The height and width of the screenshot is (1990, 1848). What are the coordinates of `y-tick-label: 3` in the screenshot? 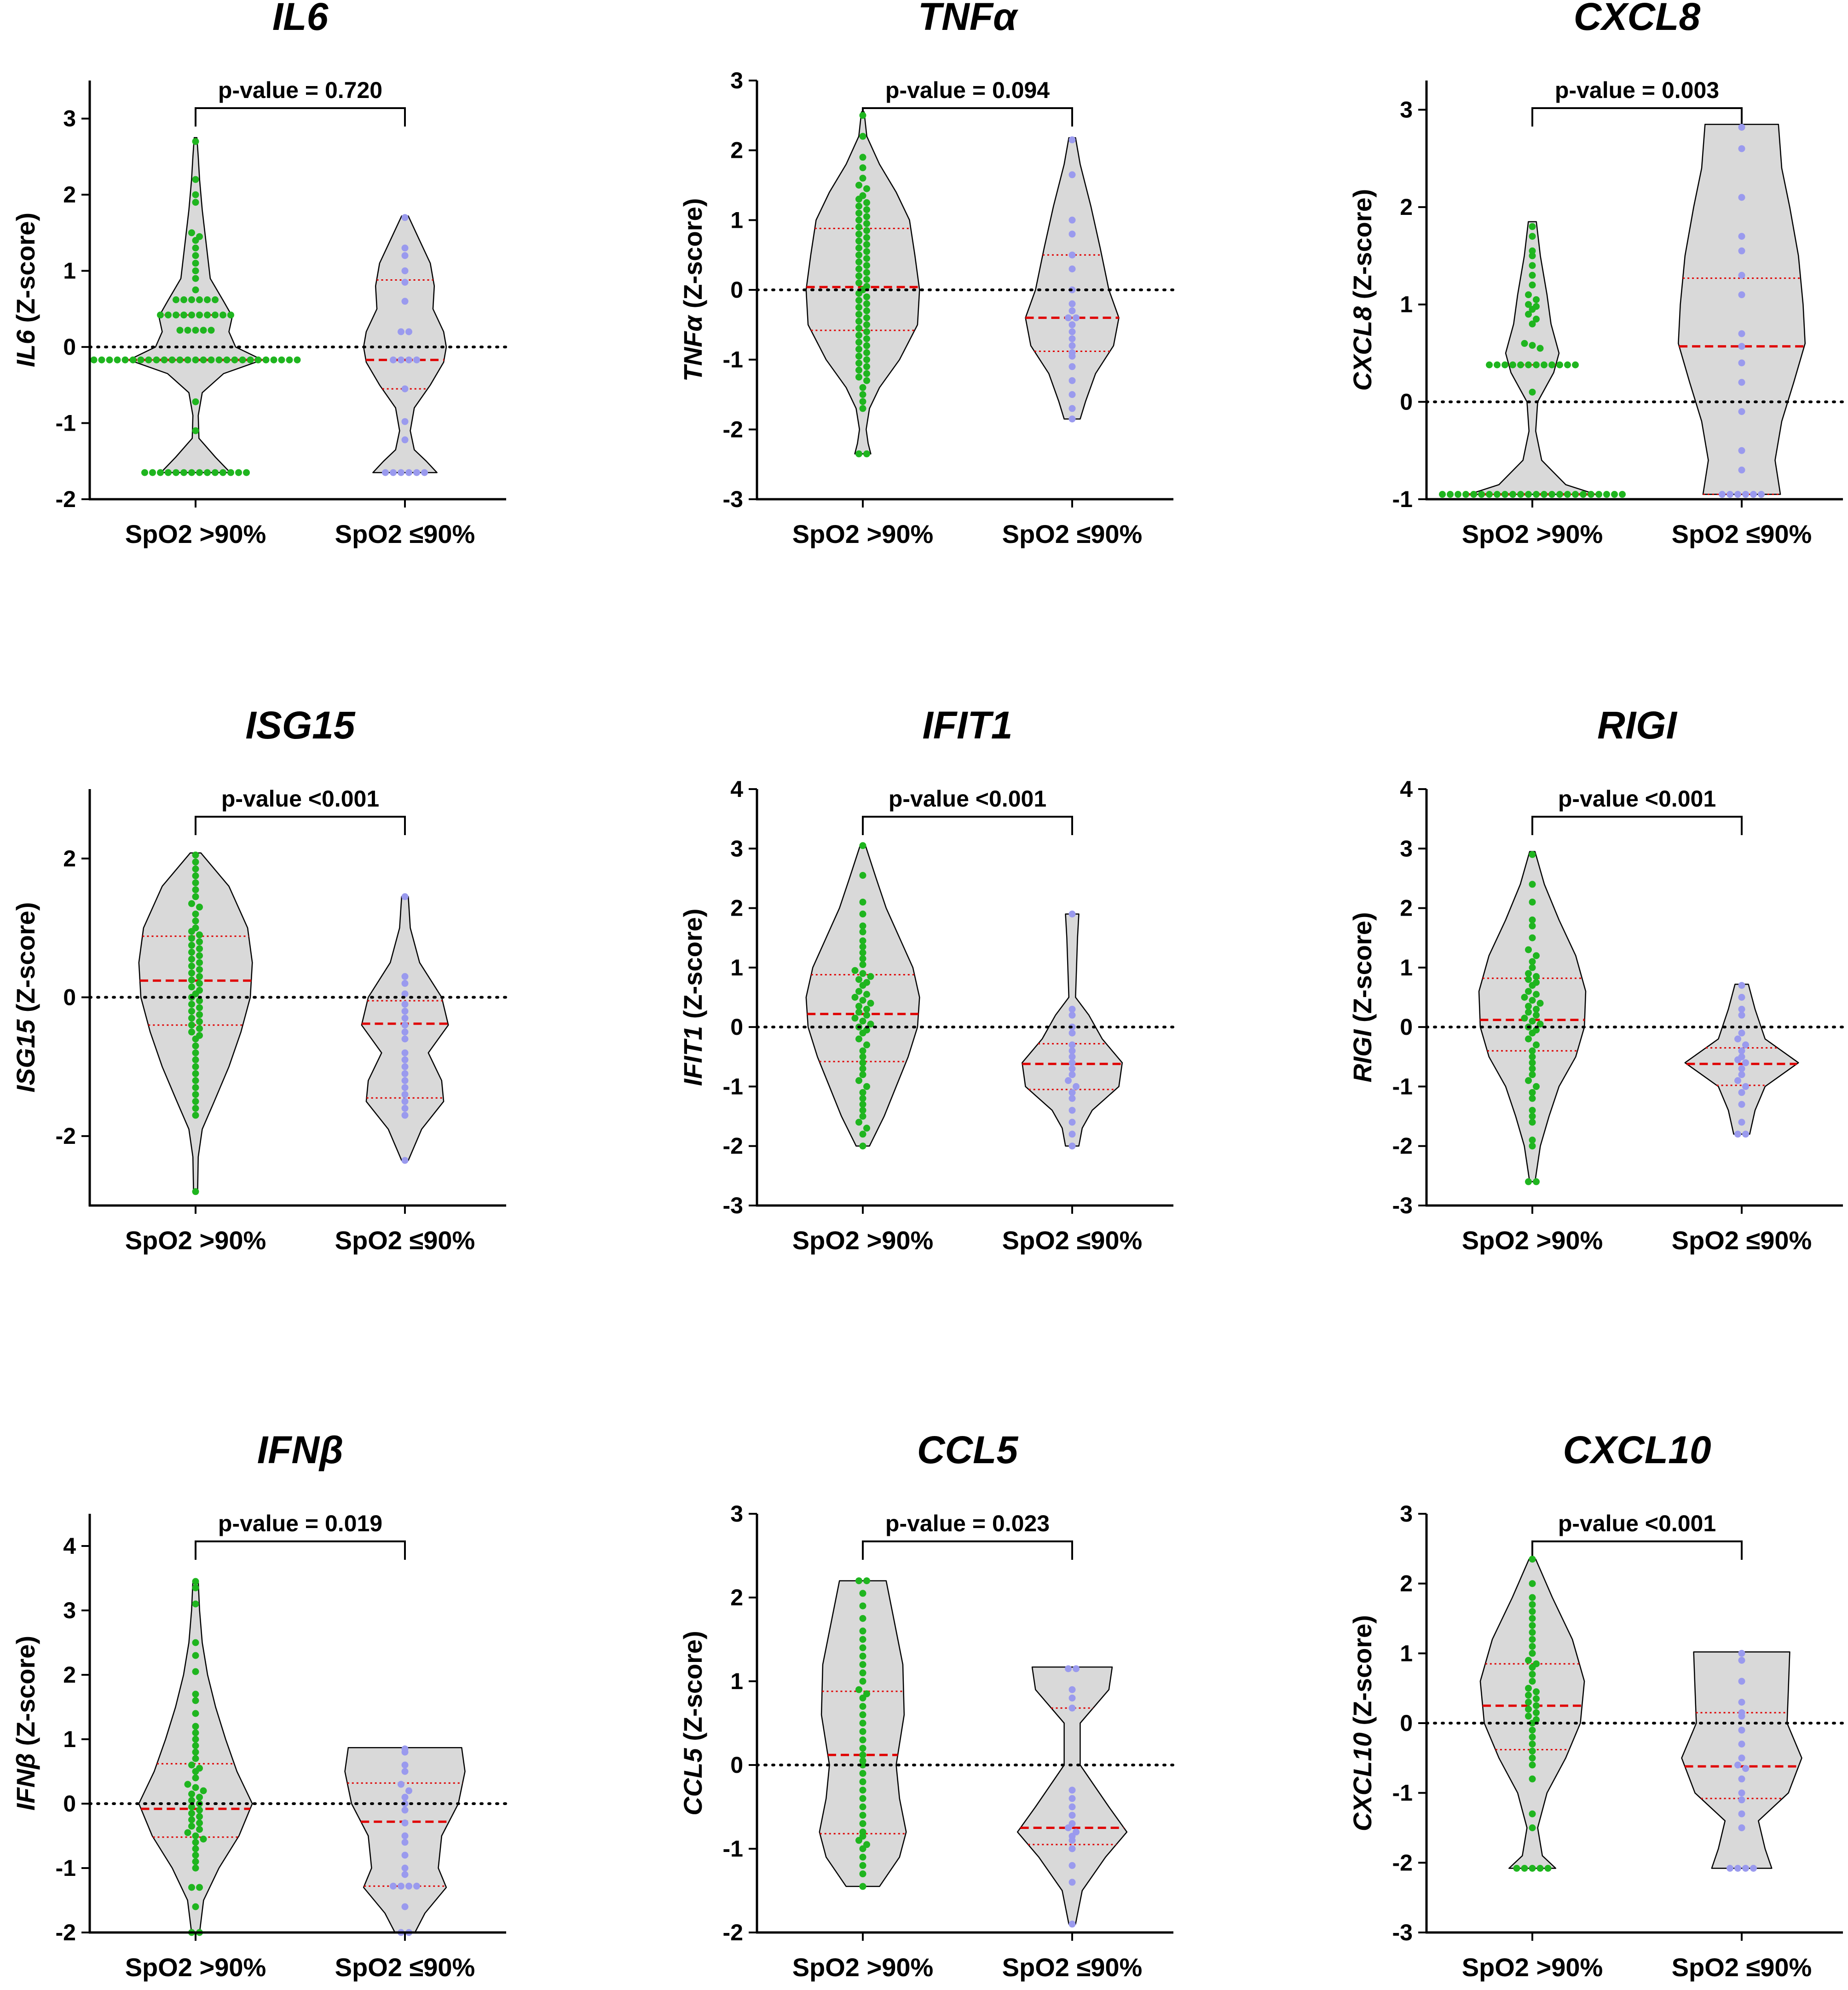 It's located at (736, 1514).